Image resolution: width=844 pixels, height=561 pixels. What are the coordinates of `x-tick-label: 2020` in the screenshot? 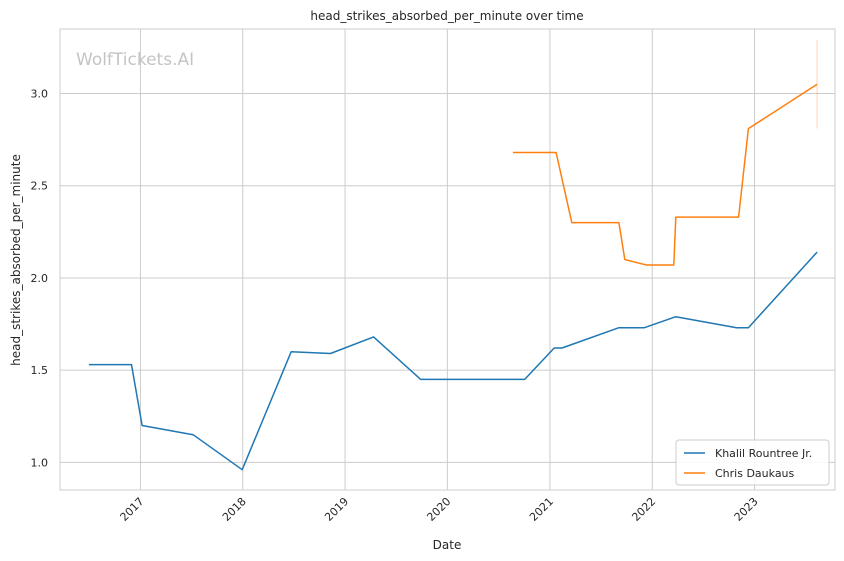 It's located at (438, 509).